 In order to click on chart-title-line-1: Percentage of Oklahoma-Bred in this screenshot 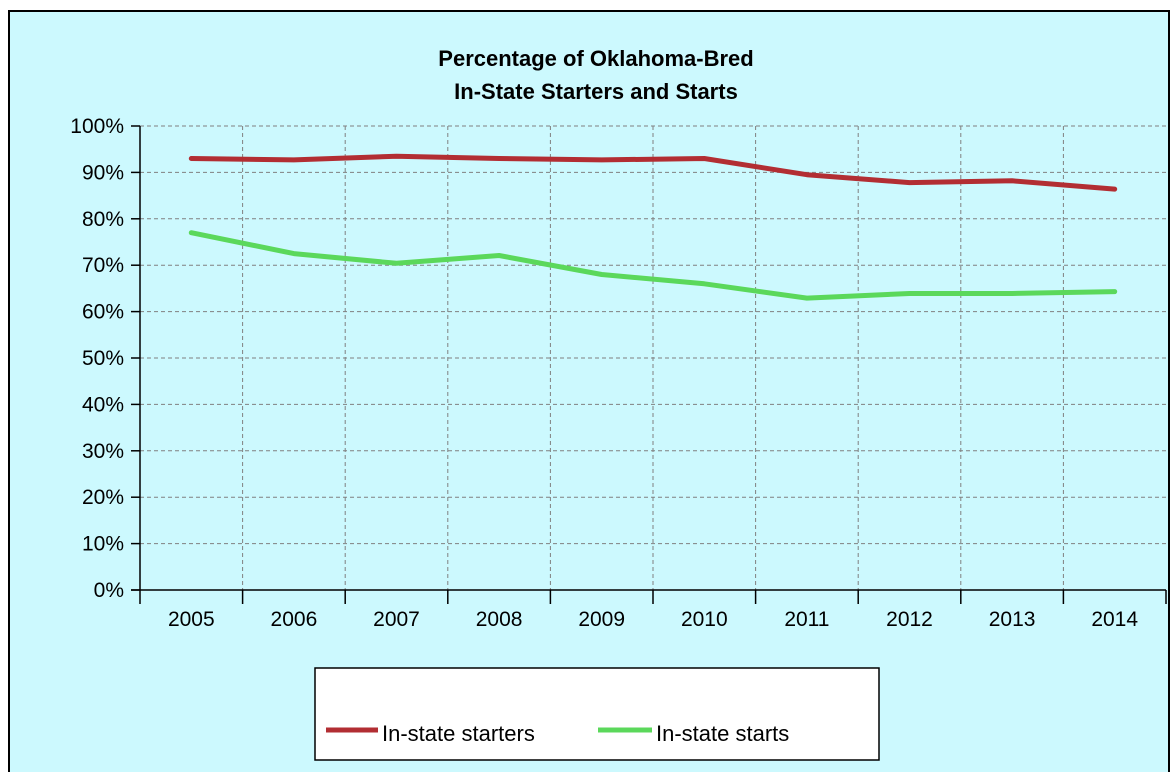, I will do `click(595, 58)`.